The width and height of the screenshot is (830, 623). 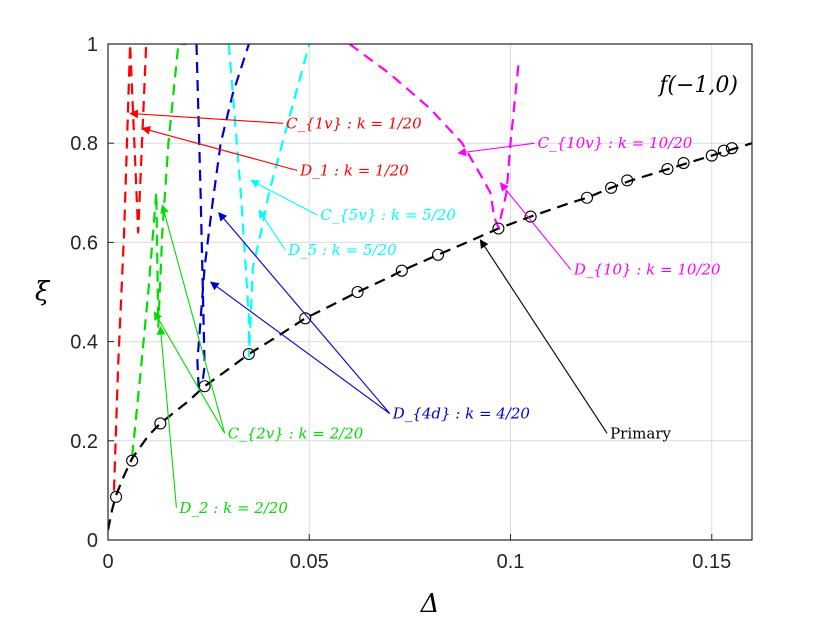 What do you see at coordinates (84, 243) in the screenshot?
I see `y-tick-label: 0.6` at bounding box center [84, 243].